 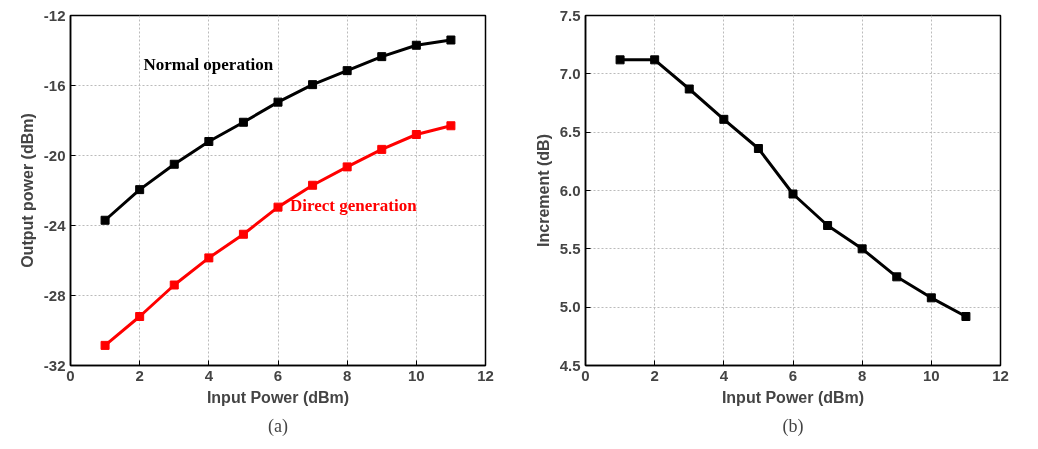 I want to click on y-tick-label: 5.5, so click(x=570, y=248).